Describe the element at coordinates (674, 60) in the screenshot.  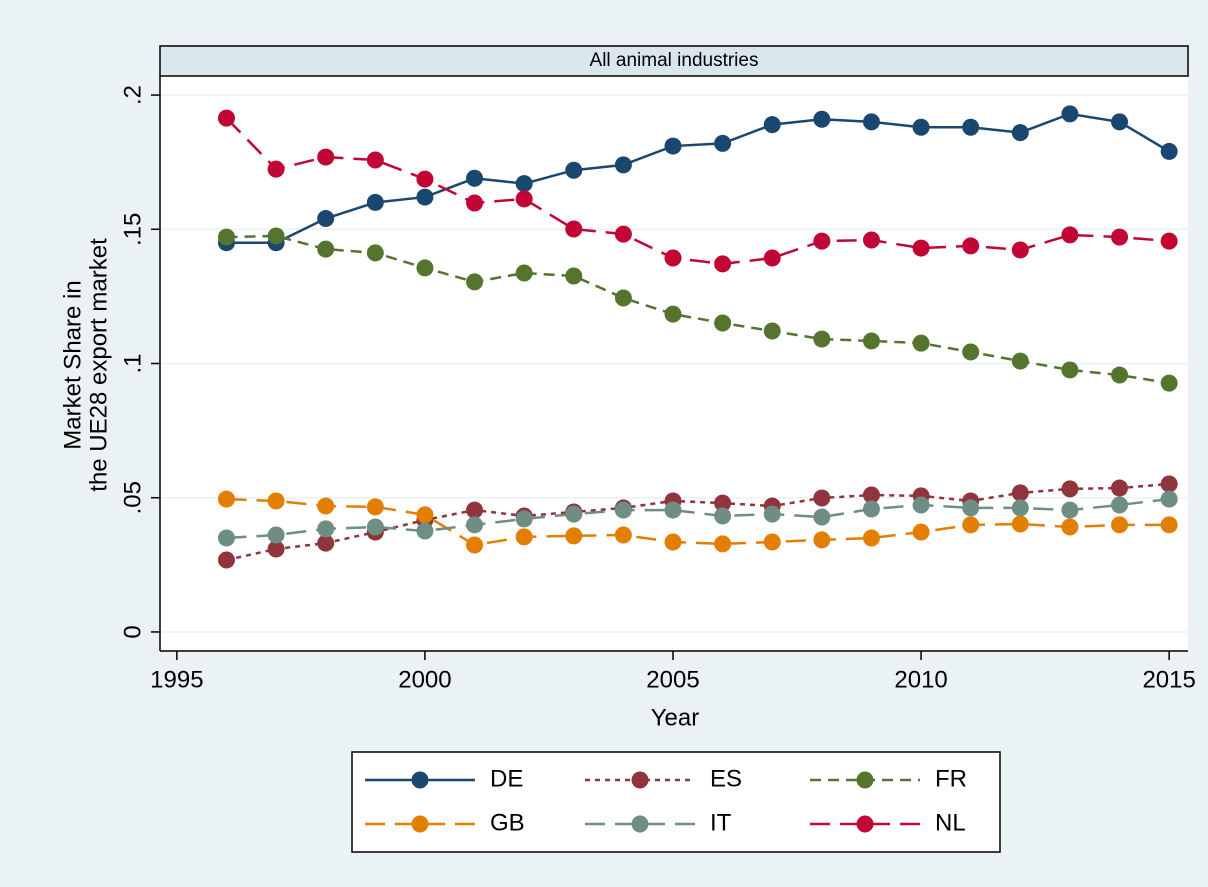
I see `panel-title: All animal industries` at that location.